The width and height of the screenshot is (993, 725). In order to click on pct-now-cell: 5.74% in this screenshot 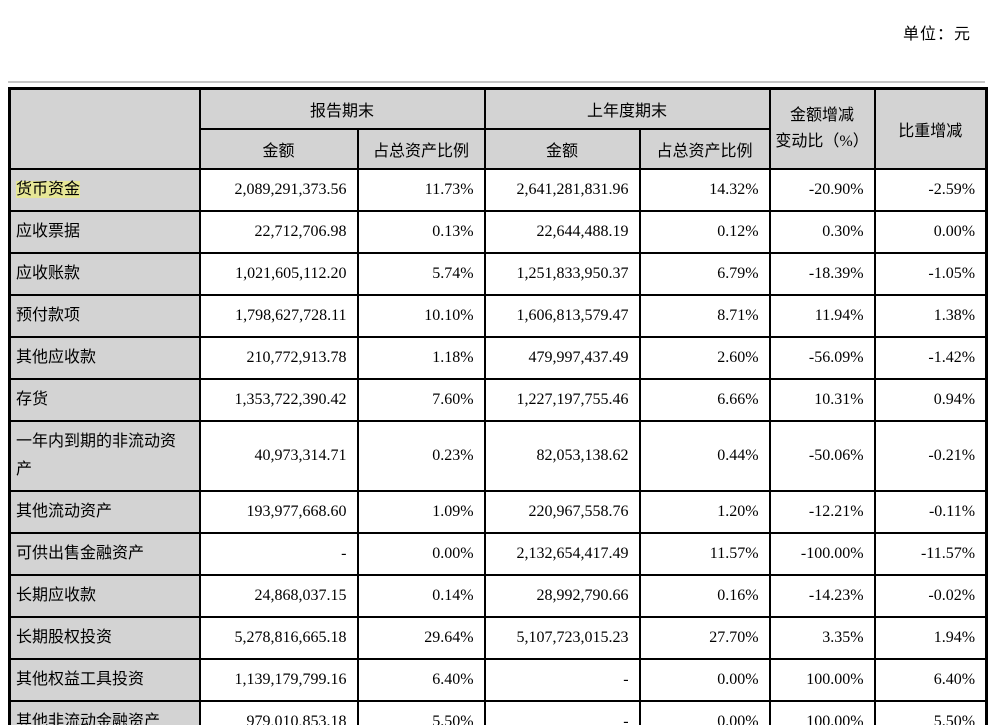, I will do `click(421, 274)`.